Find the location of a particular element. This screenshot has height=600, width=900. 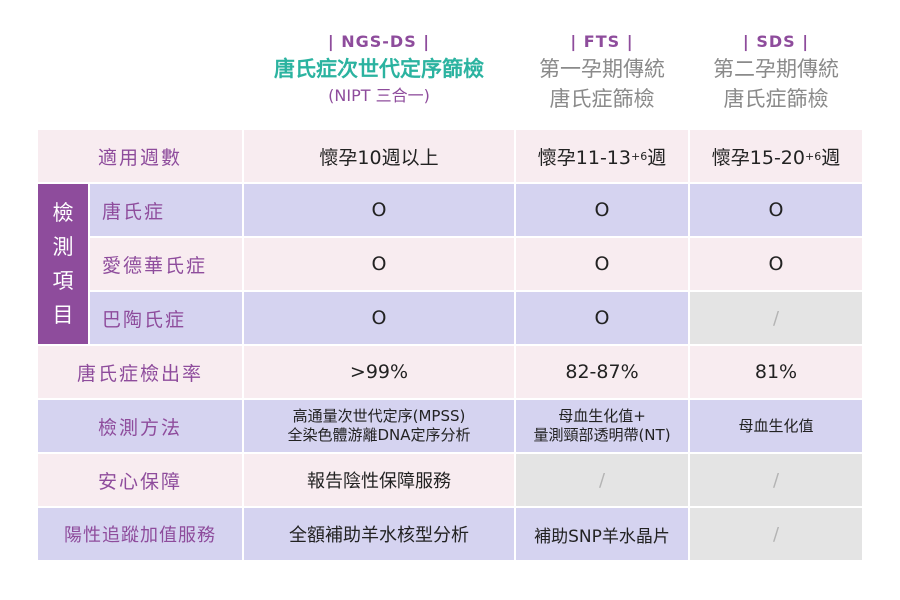

row-label-down: 唐氏症 is located at coordinates (166, 210).